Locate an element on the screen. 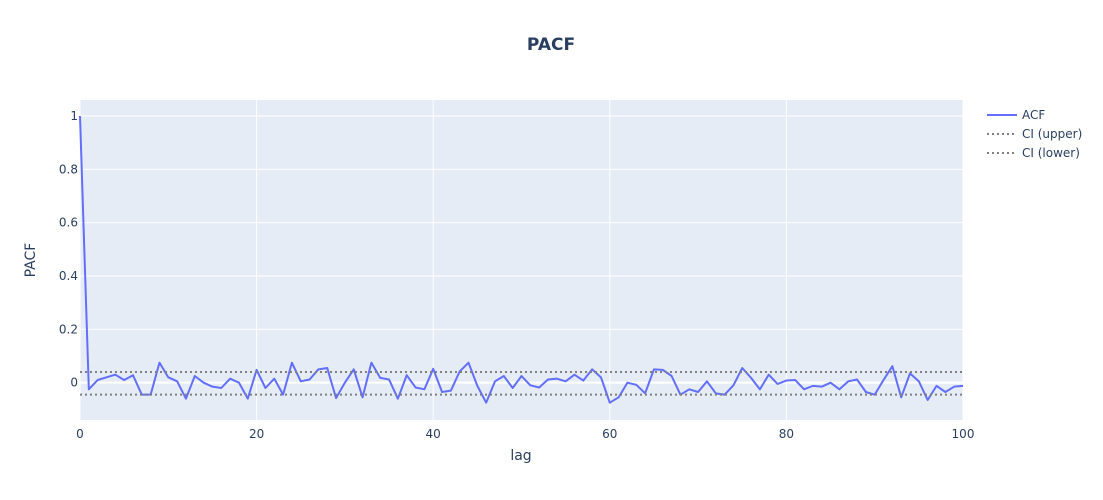 The width and height of the screenshot is (1103, 500). x-tick-label: 80 is located at coordinates (786, 434).